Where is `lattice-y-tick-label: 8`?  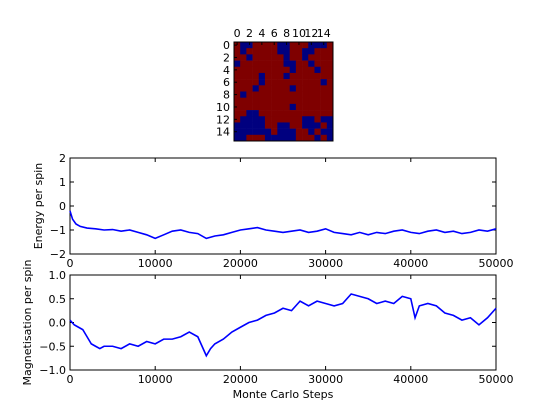
lattice-y-tick-label: 8 is located at coordinates (226, 95).